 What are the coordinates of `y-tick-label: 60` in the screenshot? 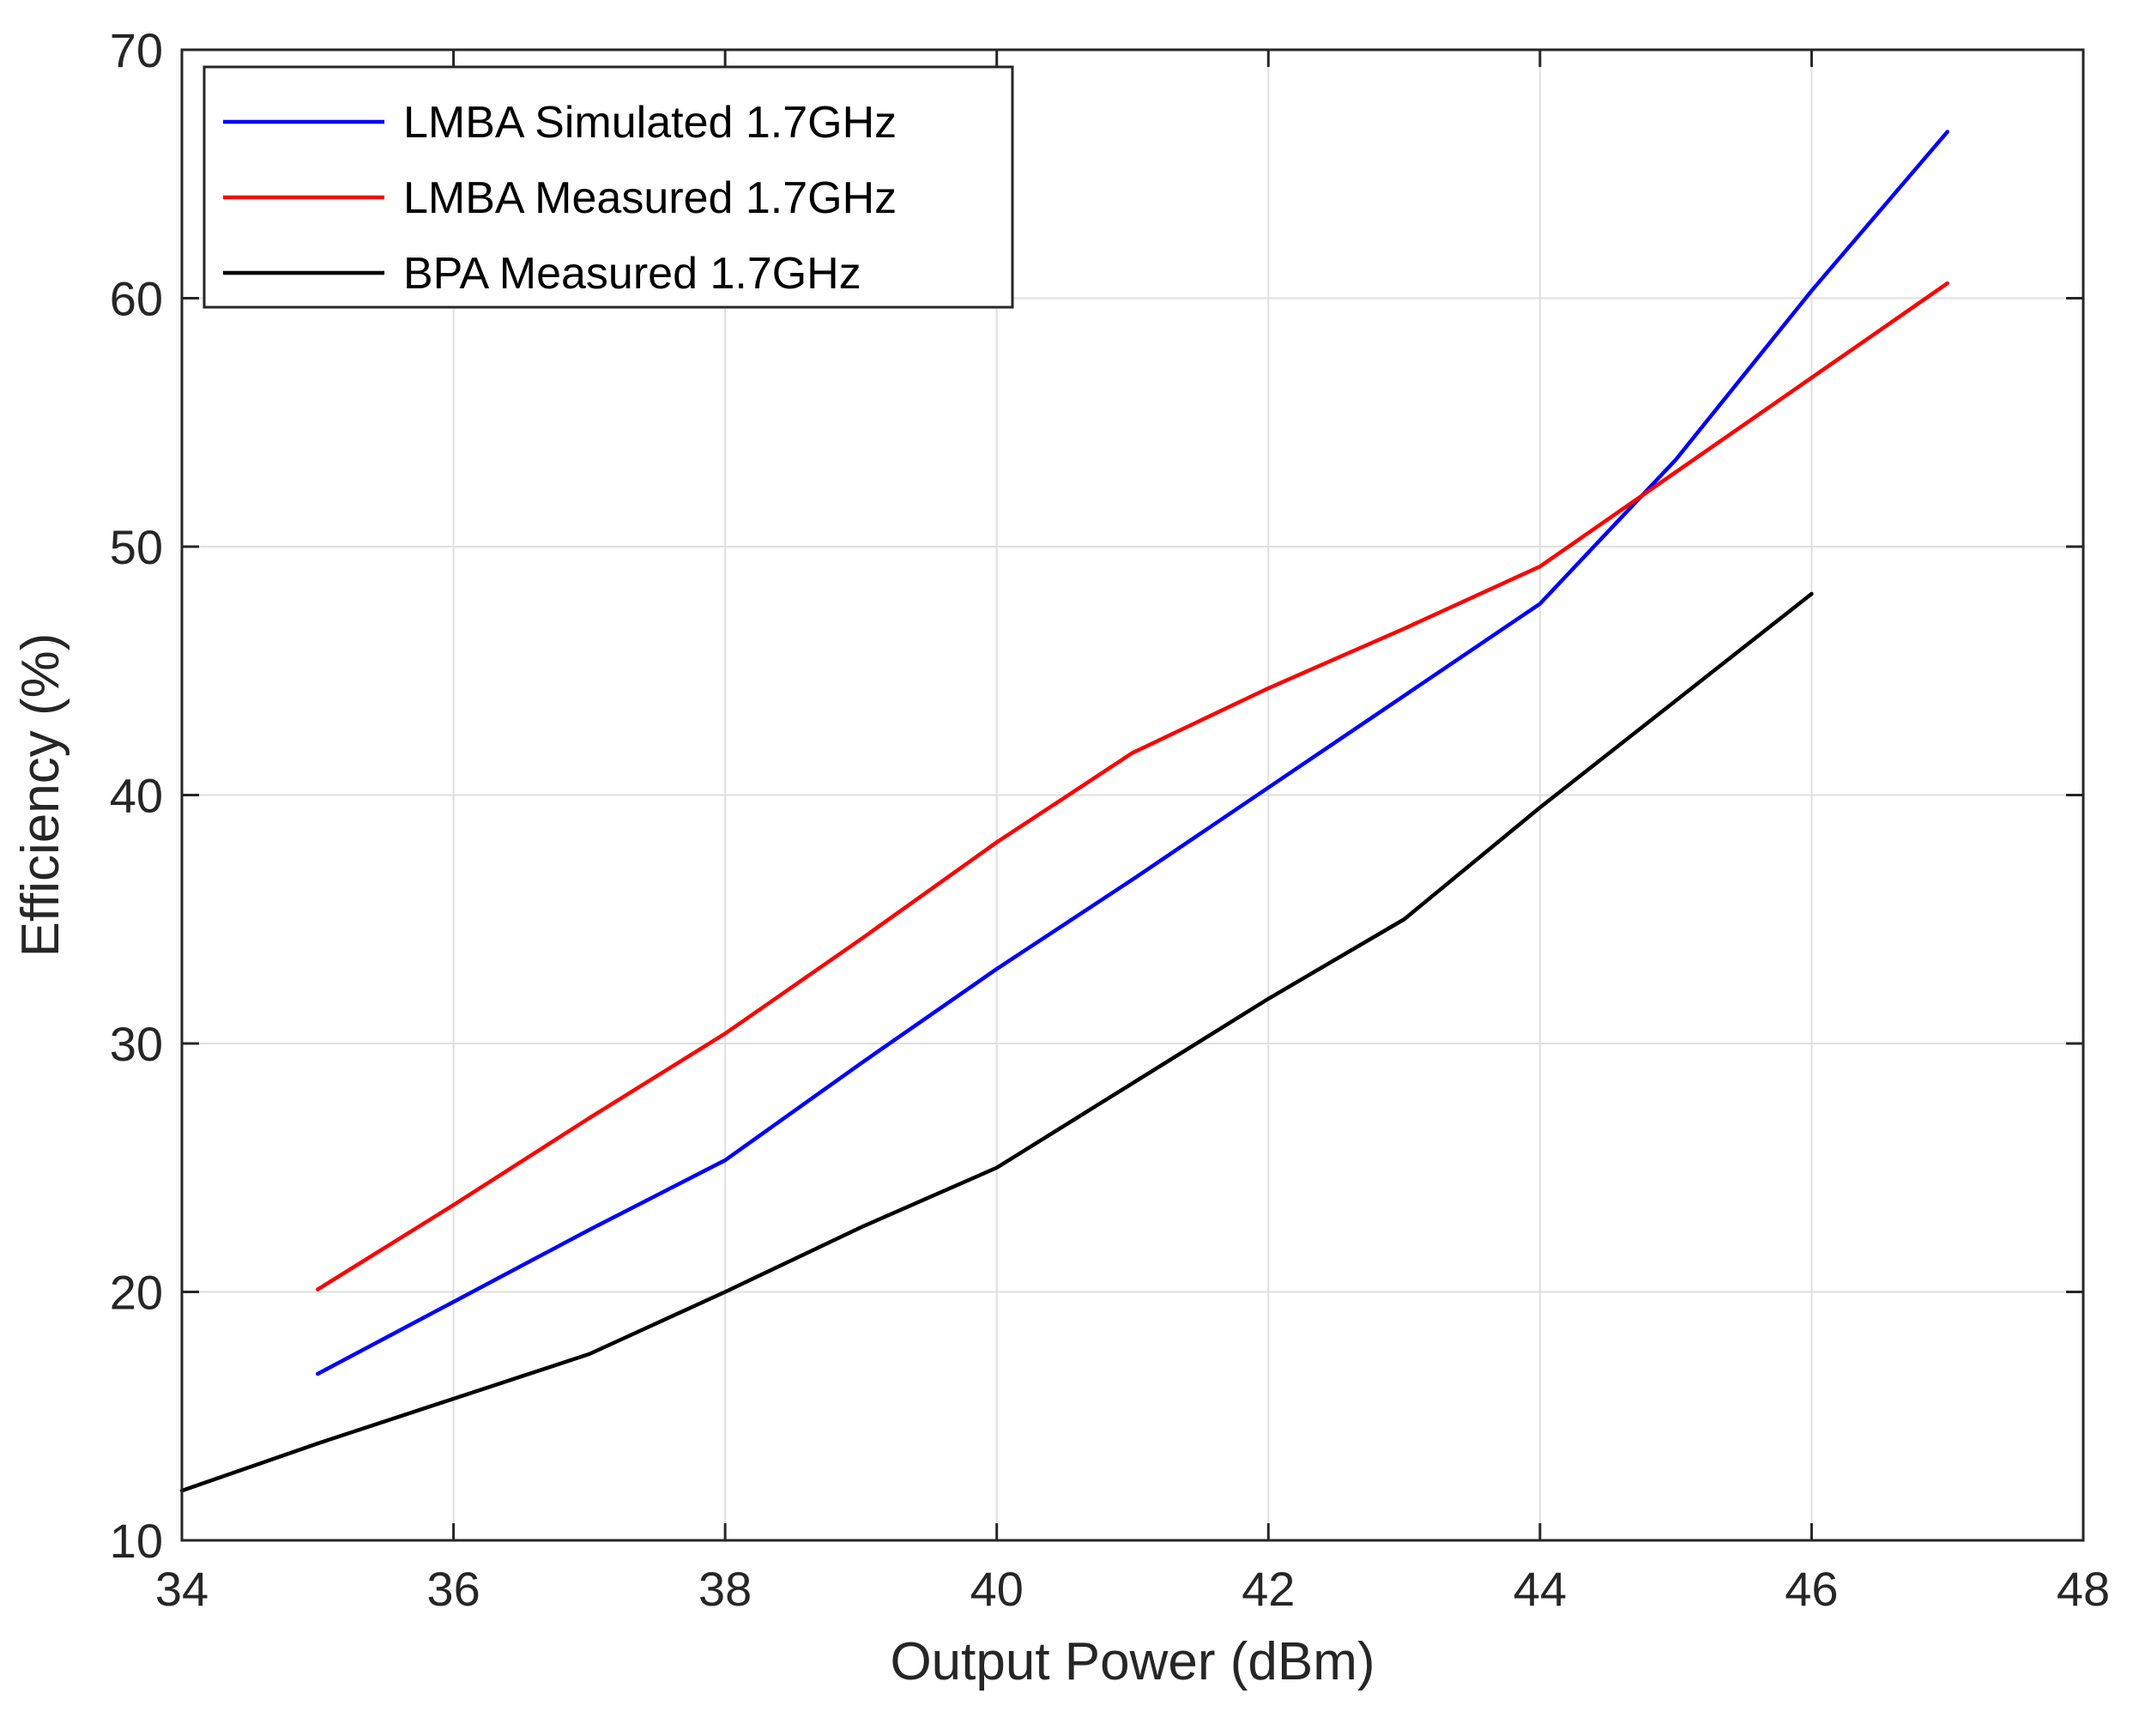 It's located at (136, 299).